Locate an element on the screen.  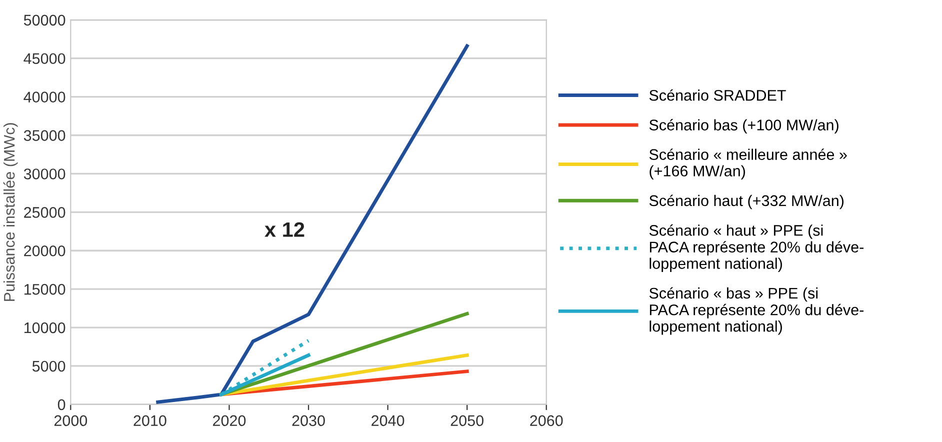
y-tick-label: 30000 is located at coordinates (45, 174).